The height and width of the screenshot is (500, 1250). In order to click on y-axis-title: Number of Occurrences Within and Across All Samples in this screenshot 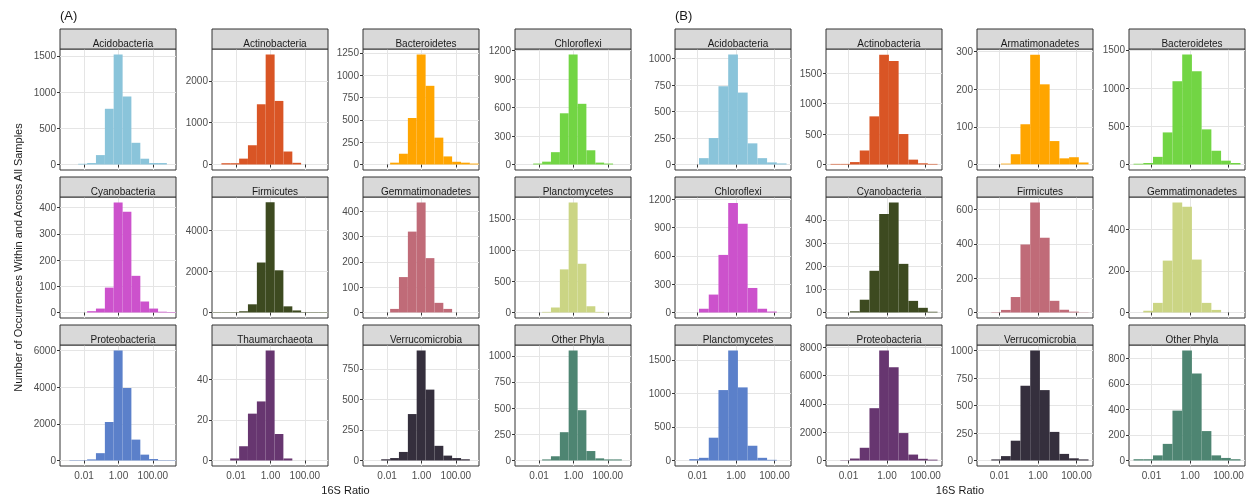, I will do `click(18, 257)`.